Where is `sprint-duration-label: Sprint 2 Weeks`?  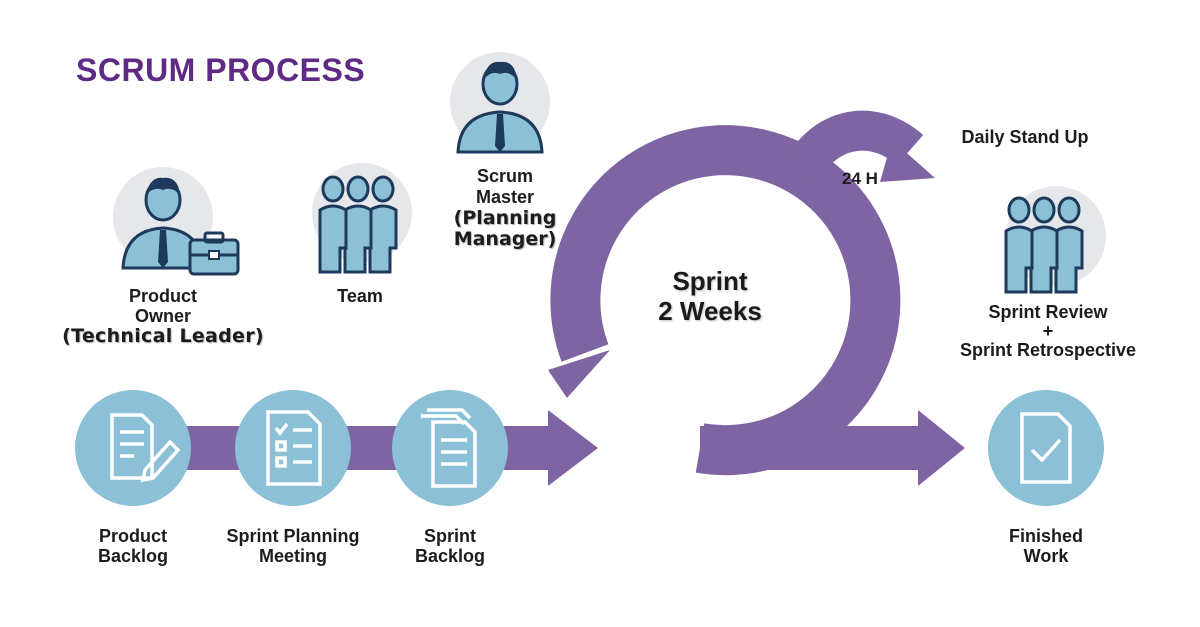
sprint-duration-label: Sprint 2 Weeks is located at coordinates (710, 296).